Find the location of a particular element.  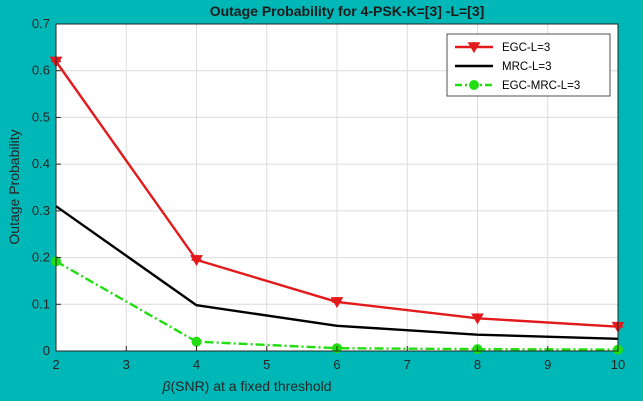

x-axis-ticks: 2 3 4 5 6 7 8 9 10 is located at coordinates (338, 359).